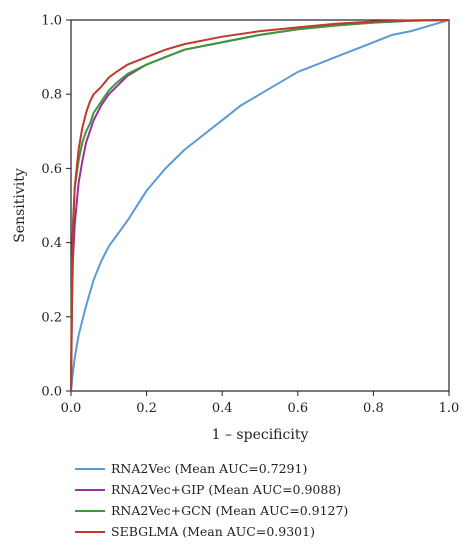  I want to click on x-tick-label: 0.2, so click(146, 408).